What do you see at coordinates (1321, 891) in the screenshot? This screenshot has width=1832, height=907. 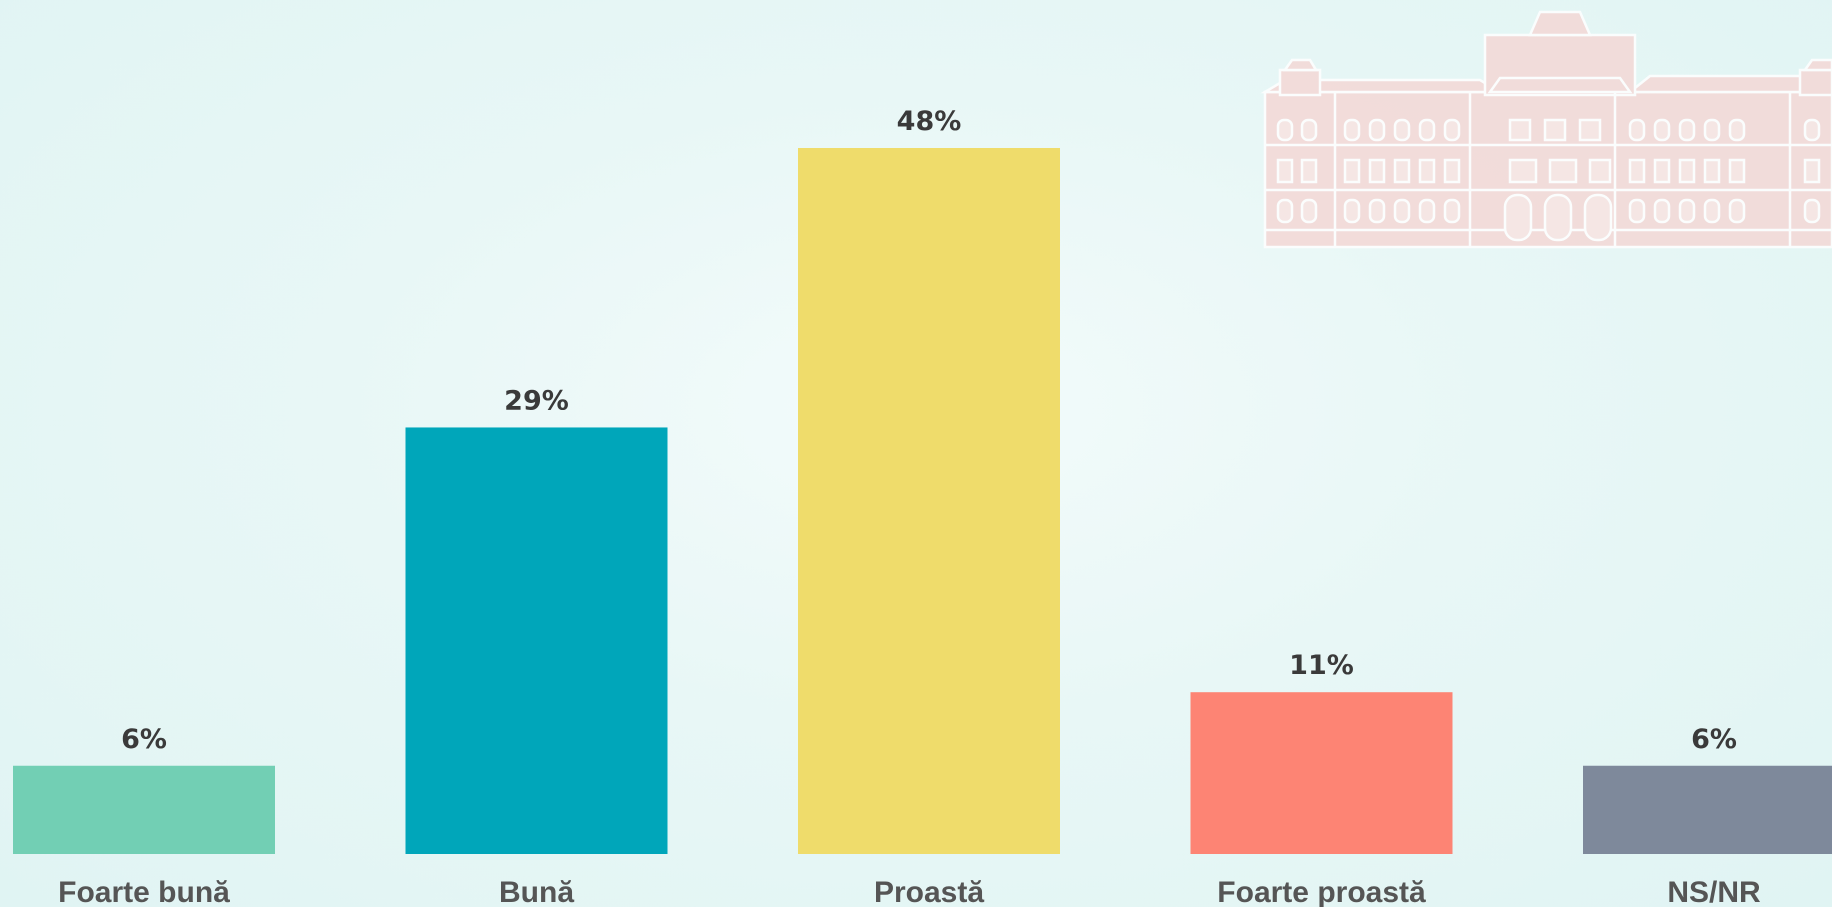 I see `category-label-3: Foarte proastă` at bounding box center [1321, 891].